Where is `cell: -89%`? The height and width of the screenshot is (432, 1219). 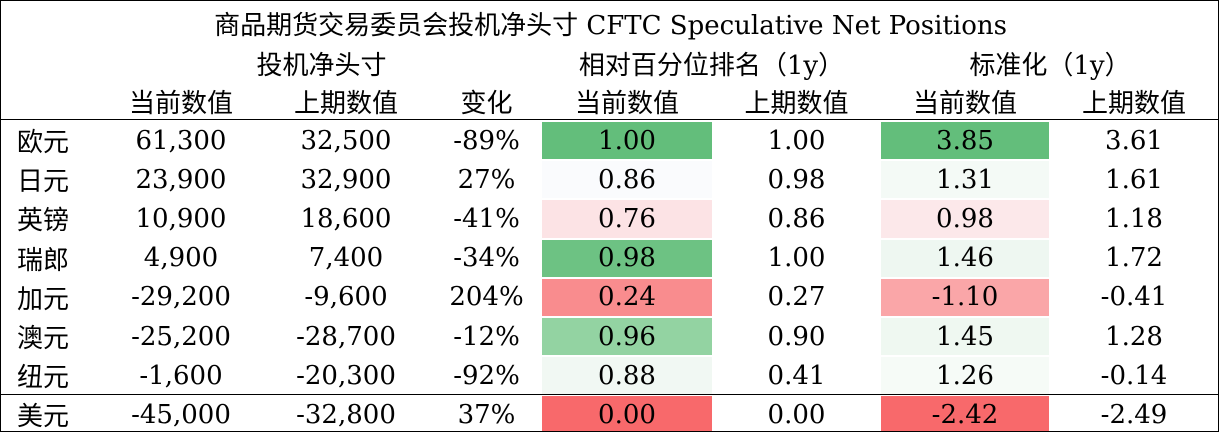
cell: -89% is located at coordinates (486, 141).